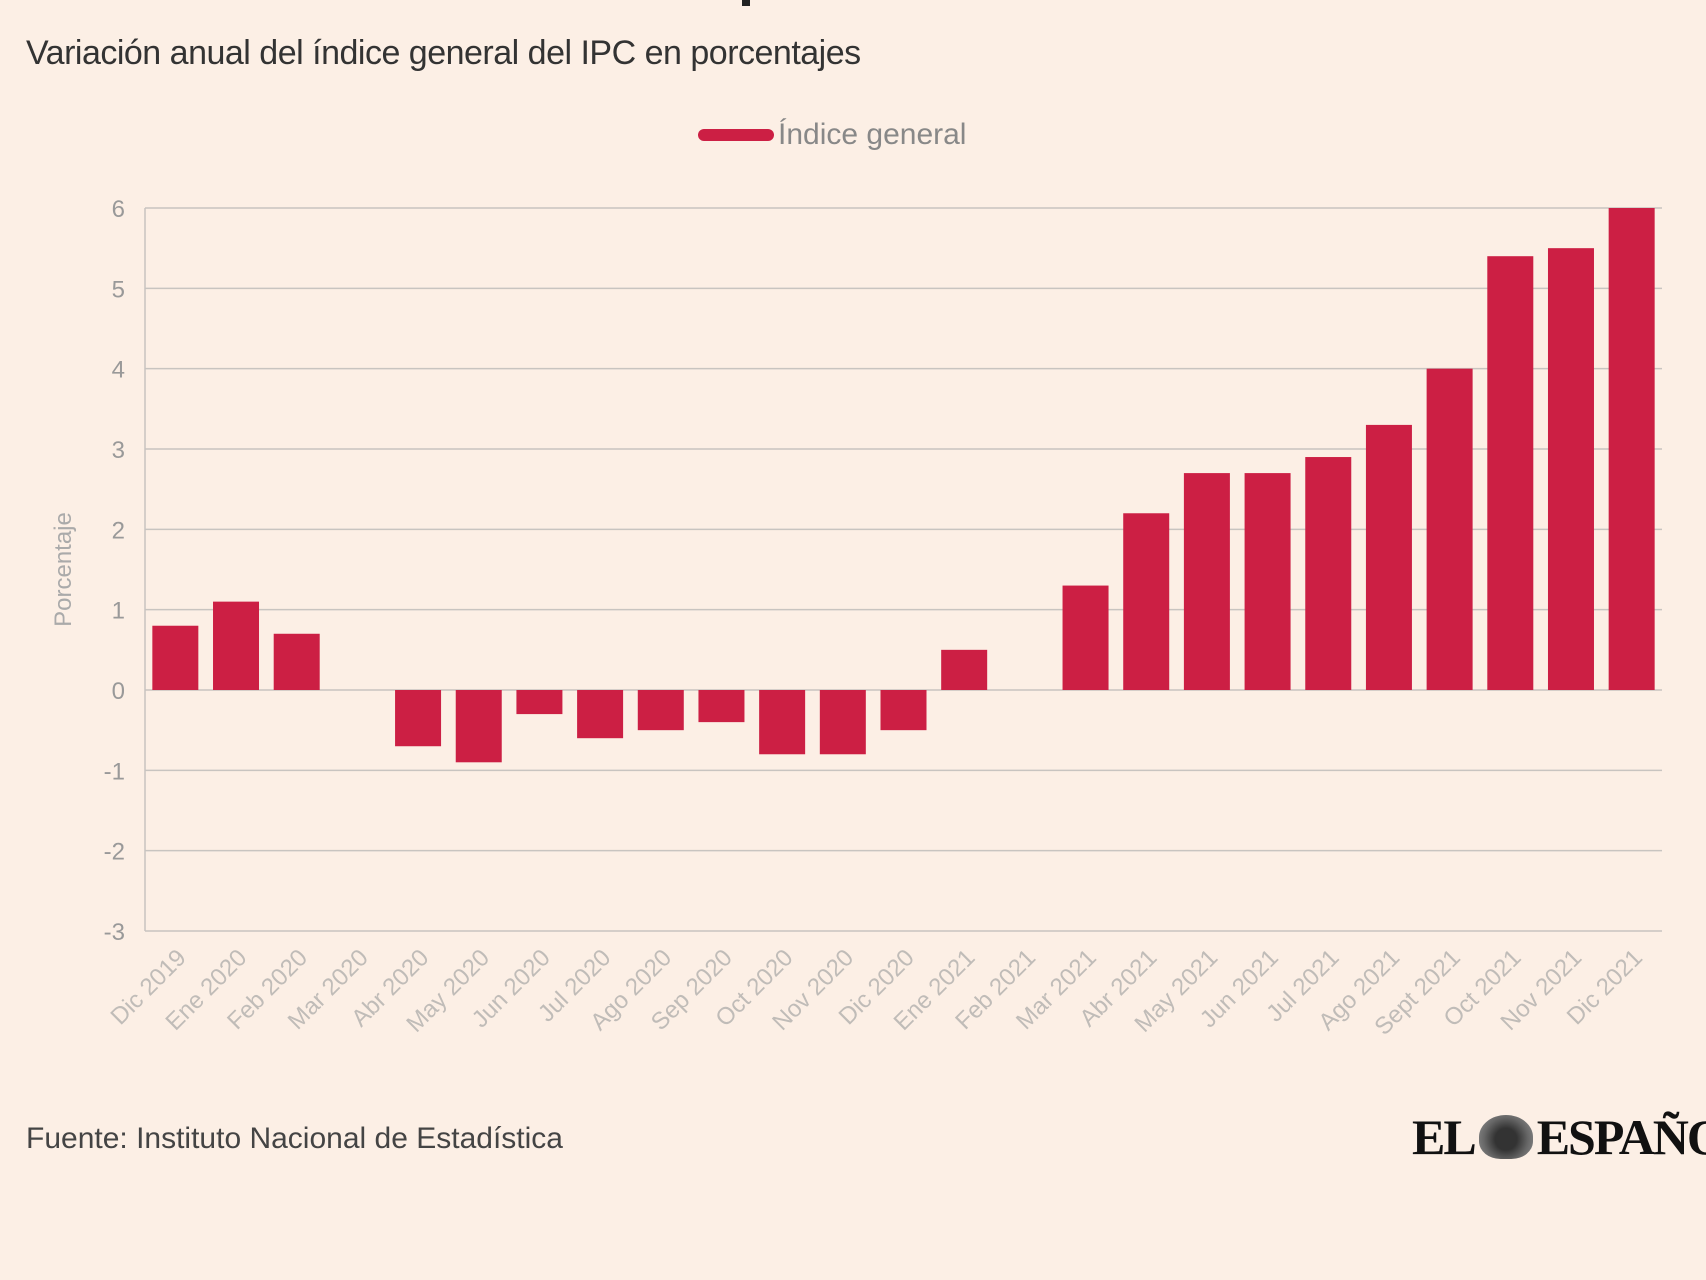 This screenshot has width=1706, height=1280. I want to click on title-fragment, so click(746, 3).